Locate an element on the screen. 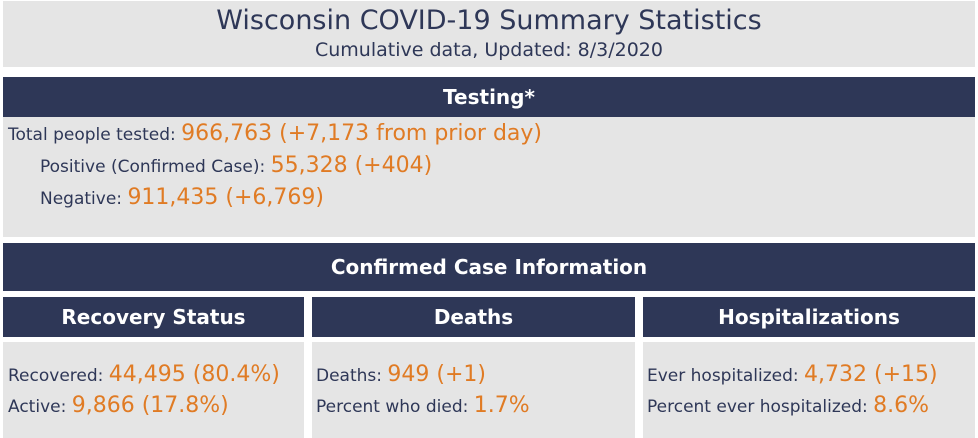 The image size is (978, 438). percent-hospitalized: Percent ever hospitalized: 8.6% is located at coordinates (788, 405).